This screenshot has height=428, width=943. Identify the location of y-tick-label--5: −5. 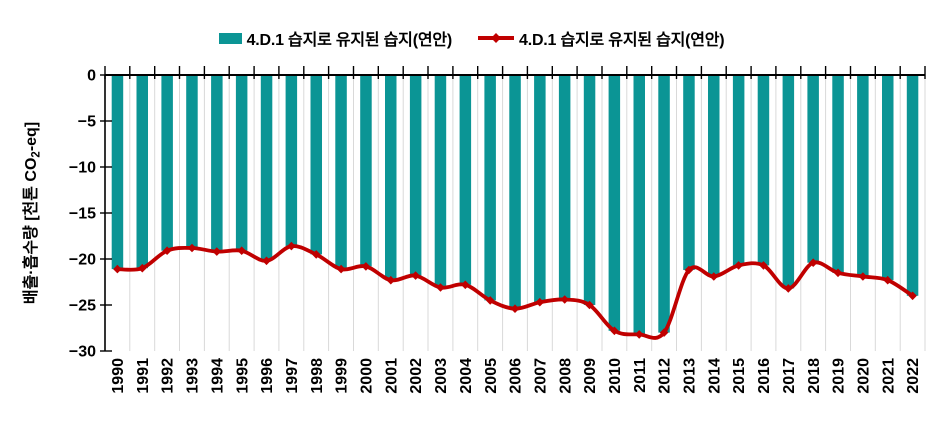
(87, 122).